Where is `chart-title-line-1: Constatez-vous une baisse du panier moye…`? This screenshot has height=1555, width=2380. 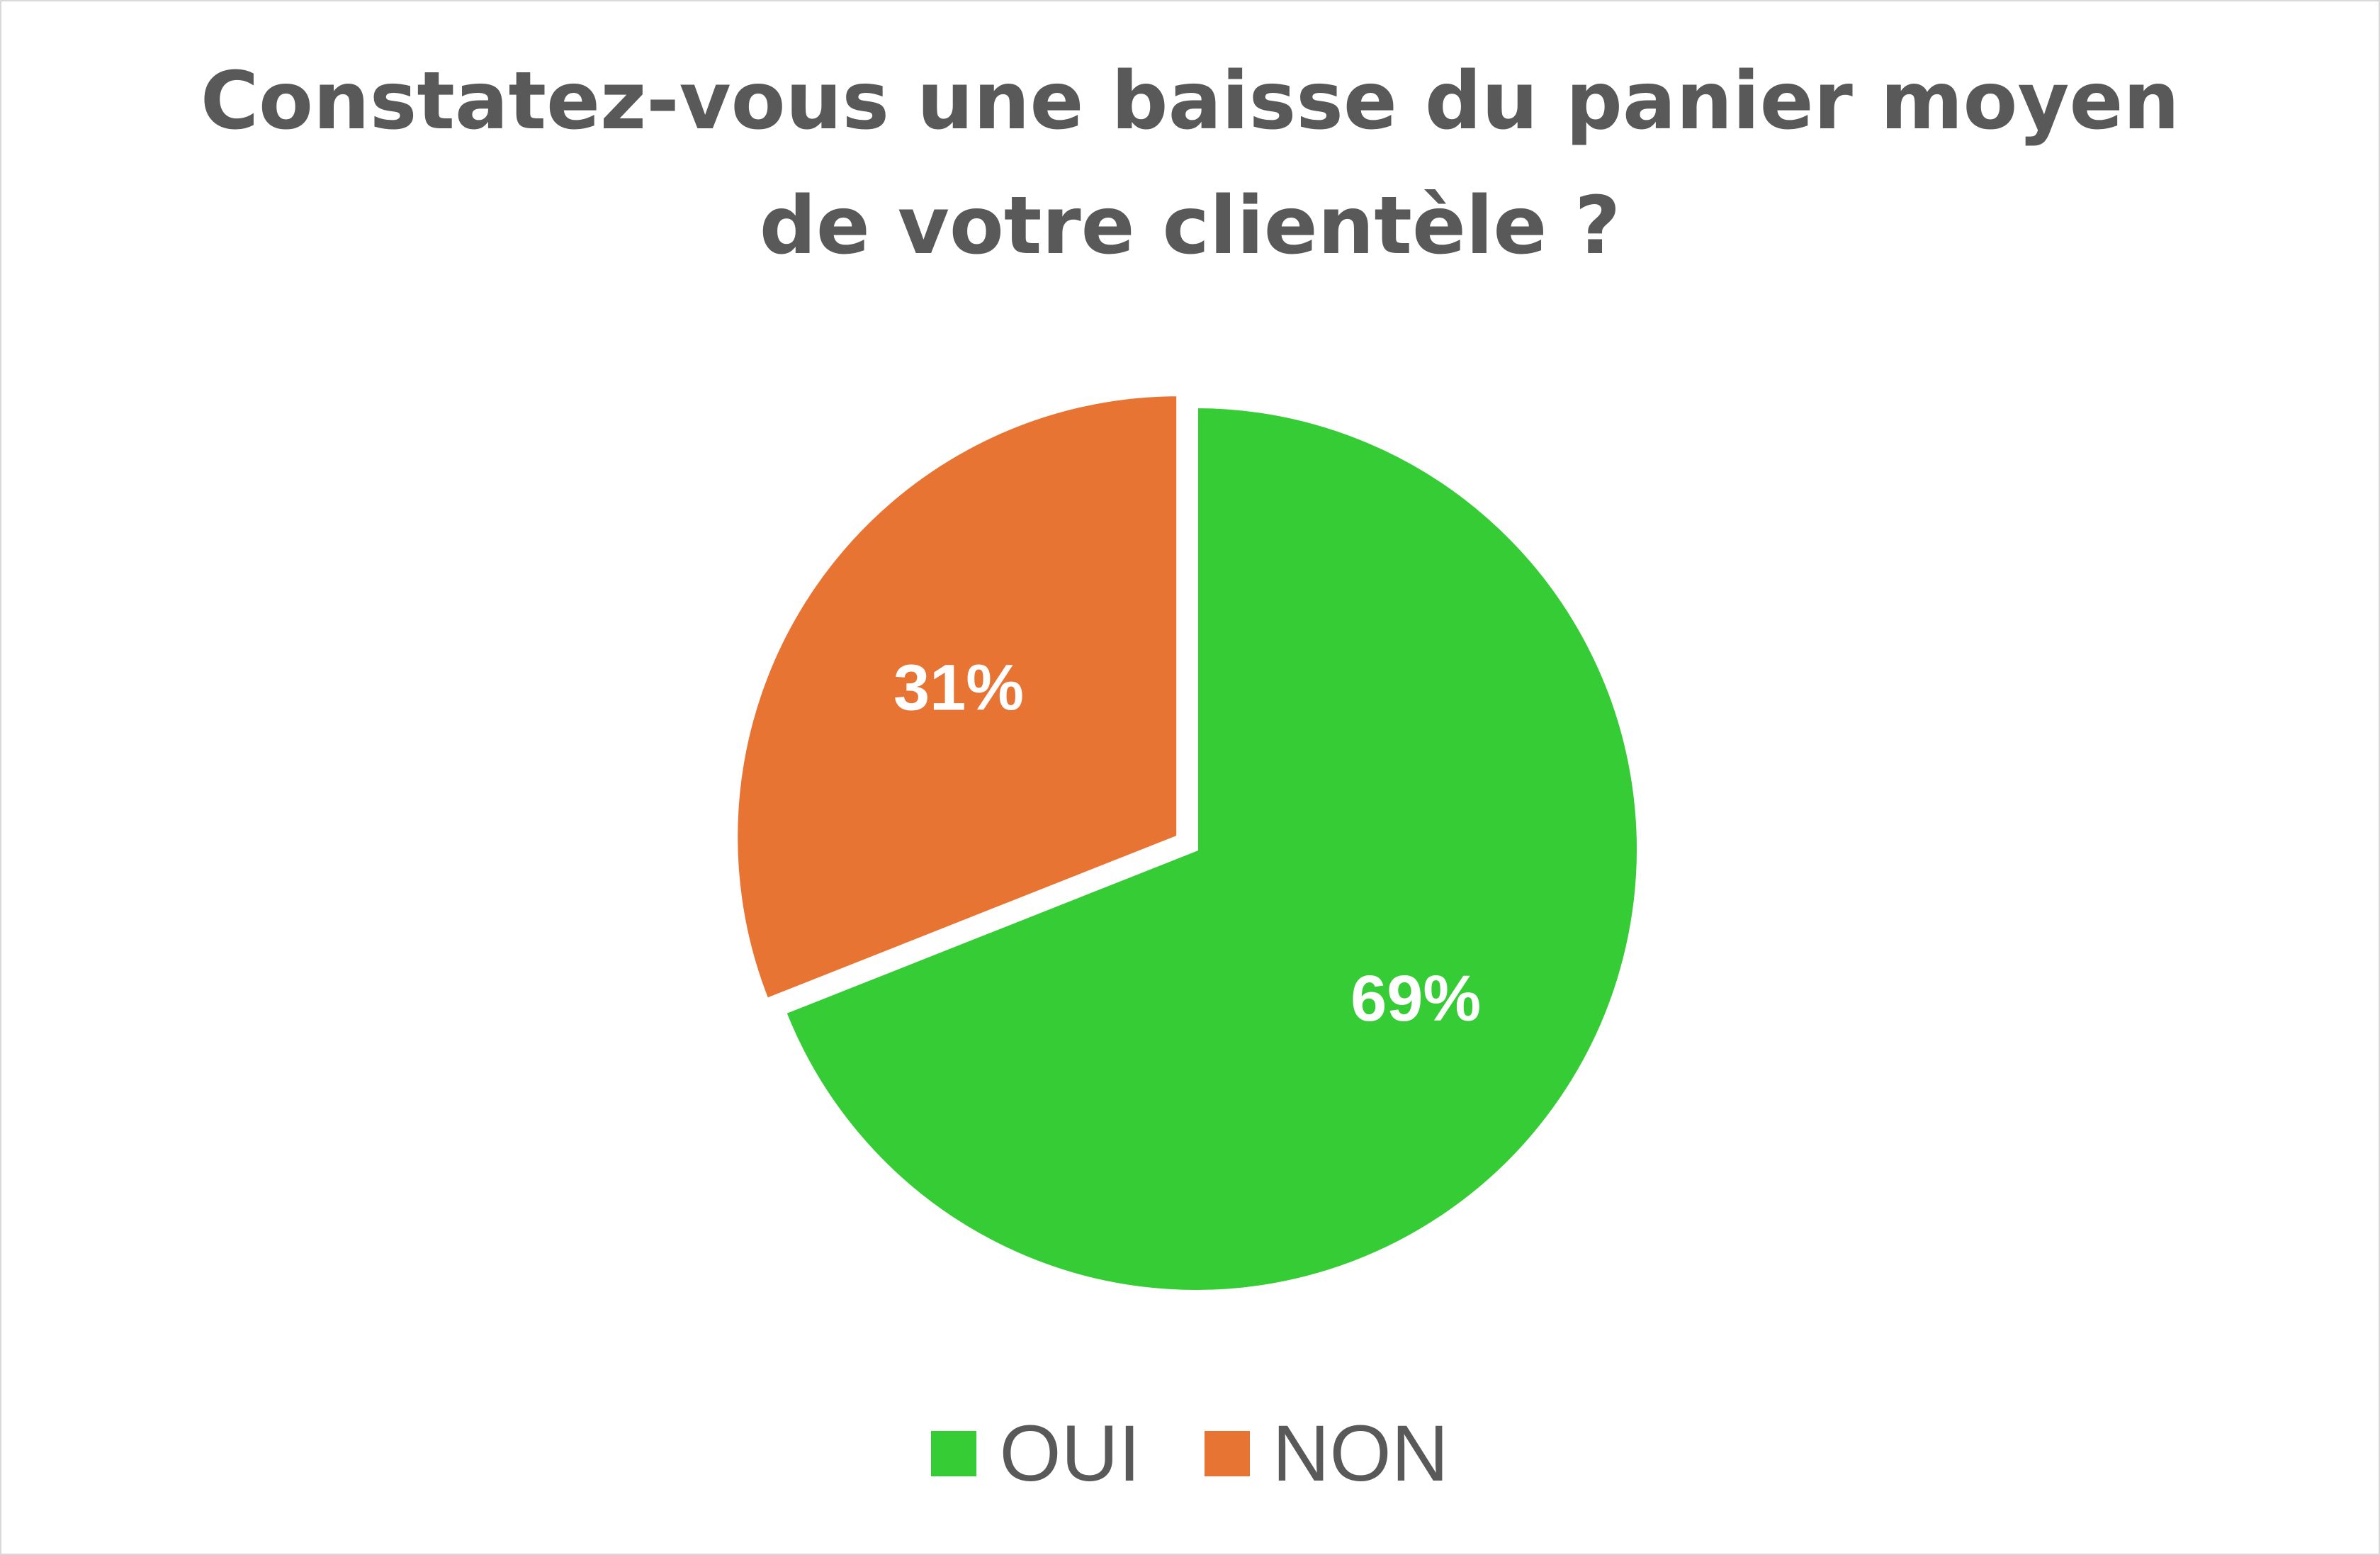
chart-title-line-1: Constatez-vous une baisse du panier moye… is located at coordinates (1190, 101).